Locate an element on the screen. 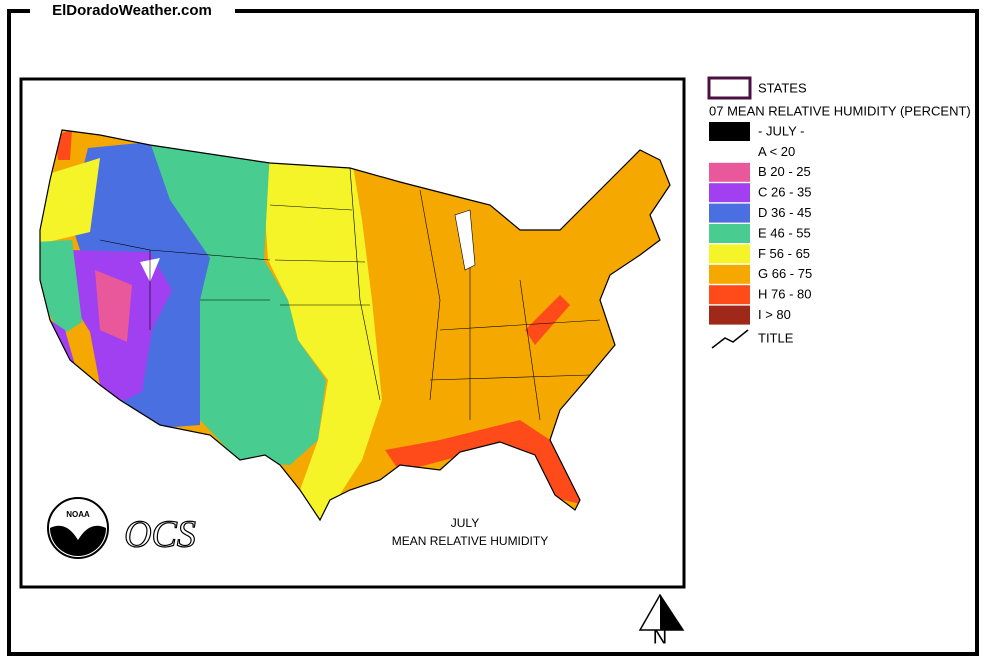  legend-label: C 26 - 35 is located at coordinates (784, 192).